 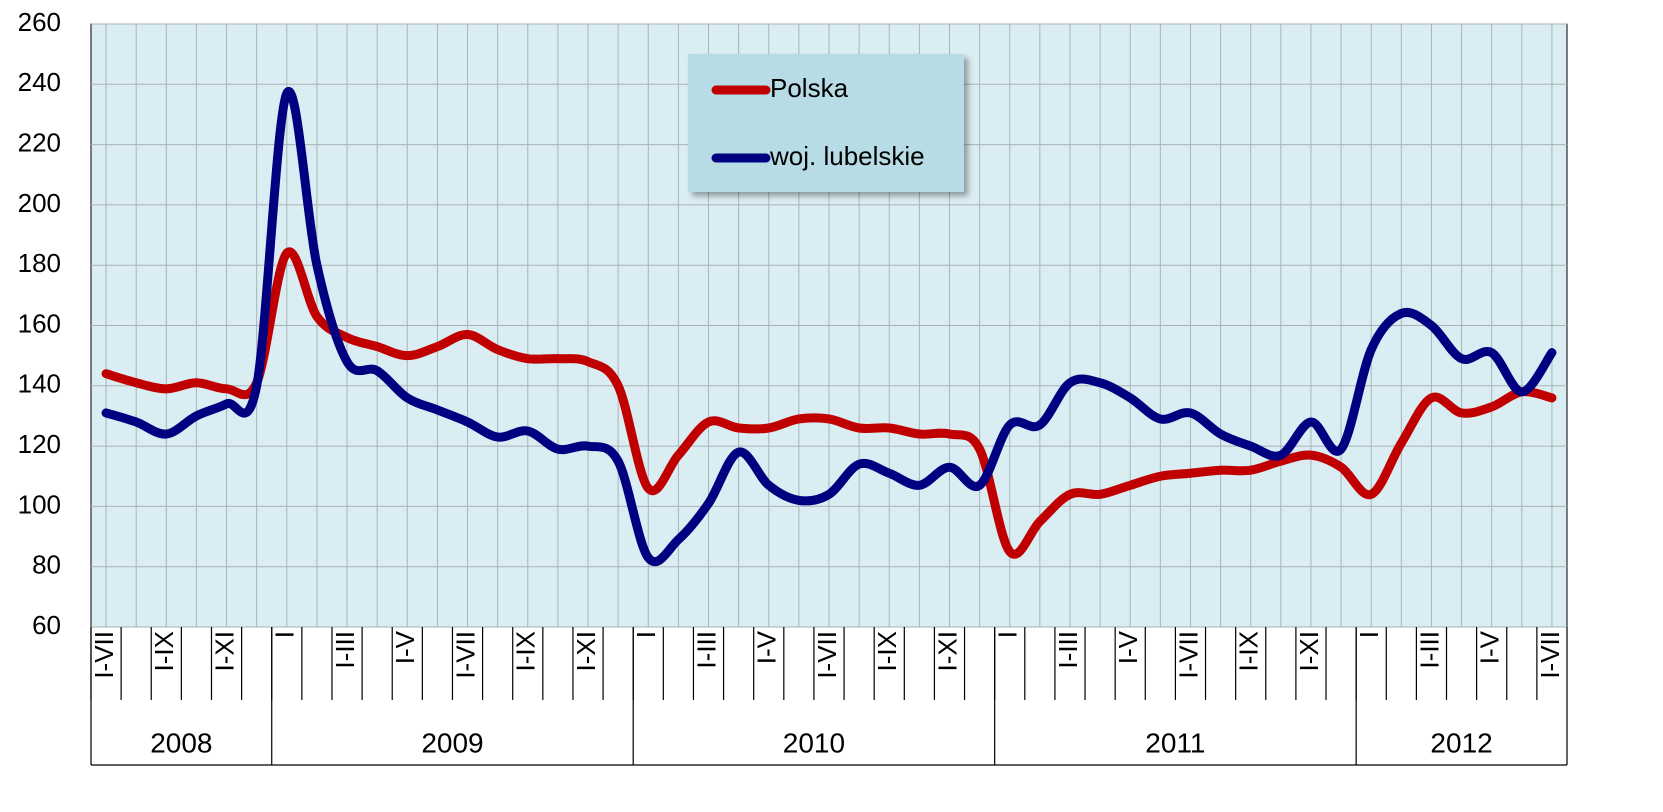 I want to click on y-tick-label: 180, so click(x=39, y=263).